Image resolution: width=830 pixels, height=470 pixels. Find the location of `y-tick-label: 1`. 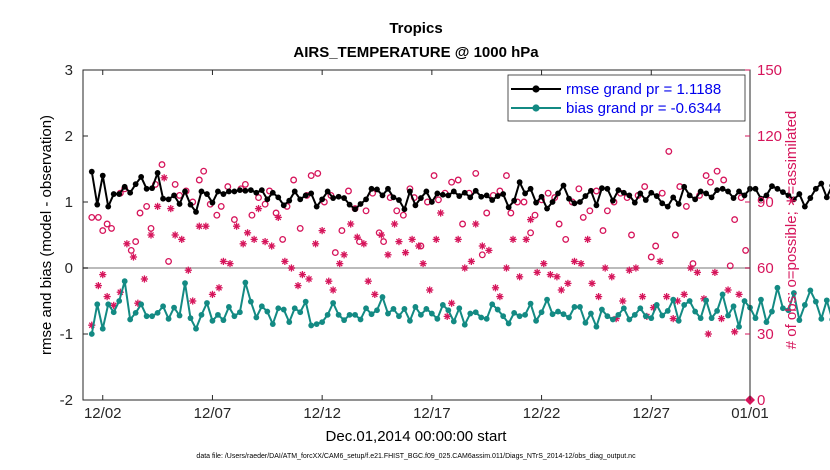

y-tick-label: 1 is located at coordinates (69, 202).